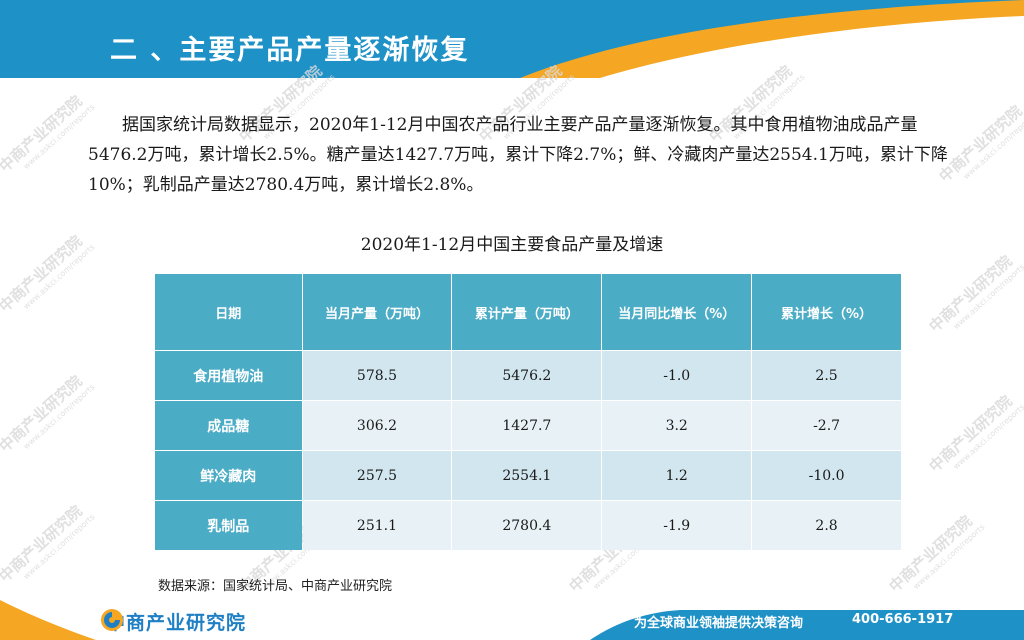  I want to click on footer-background, so click(512, 620).